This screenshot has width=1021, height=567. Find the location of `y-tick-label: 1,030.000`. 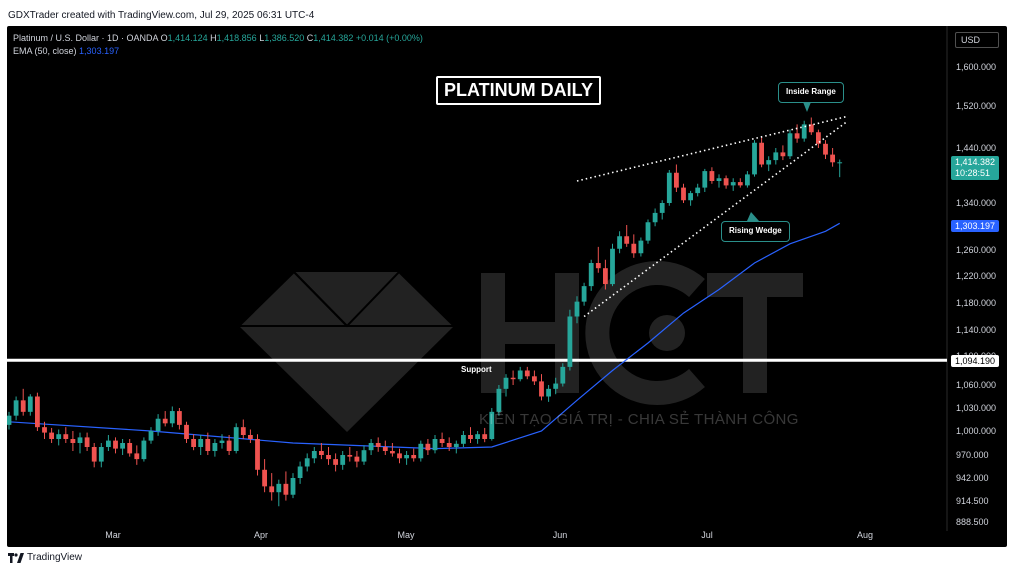

y-tick-label: 1,030.000 is located at coordinates (976, 408).